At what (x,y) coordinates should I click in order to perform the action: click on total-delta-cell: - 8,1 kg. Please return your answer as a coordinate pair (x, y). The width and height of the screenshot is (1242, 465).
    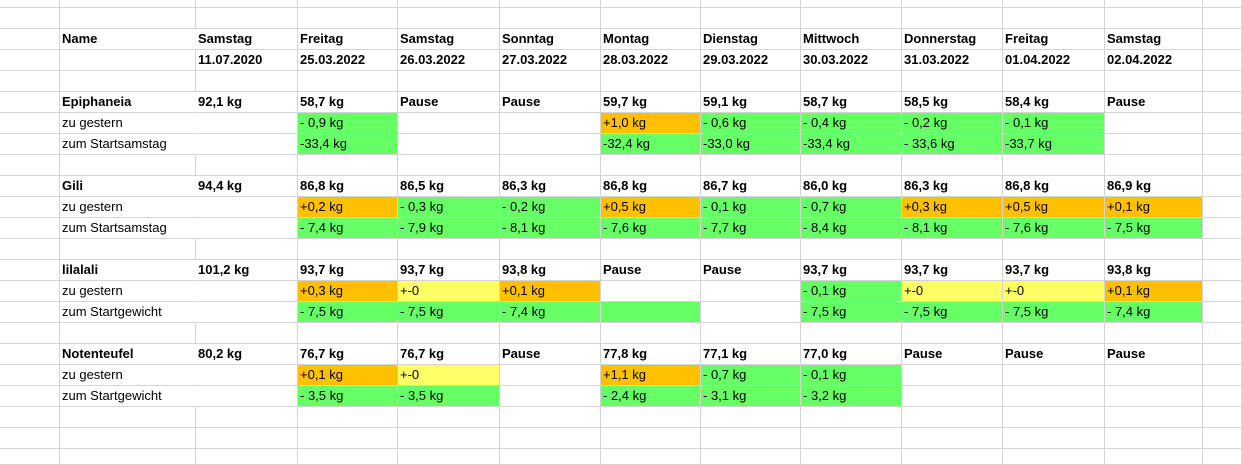
    Looking at the image, I should click on (550, 228).